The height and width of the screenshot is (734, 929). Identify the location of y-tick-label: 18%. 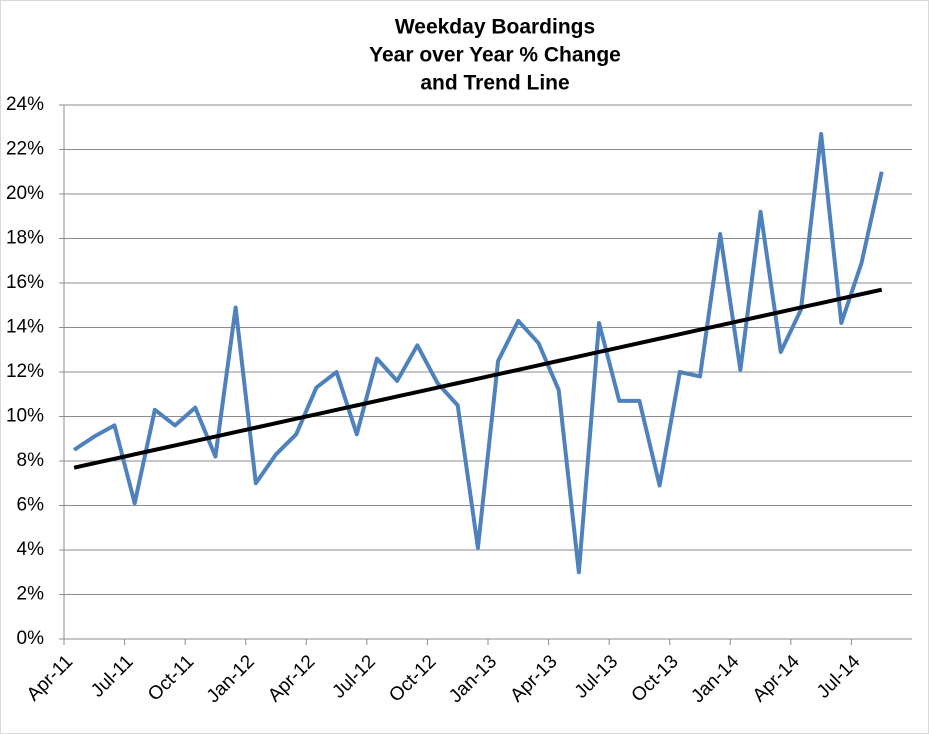
(25, 238).